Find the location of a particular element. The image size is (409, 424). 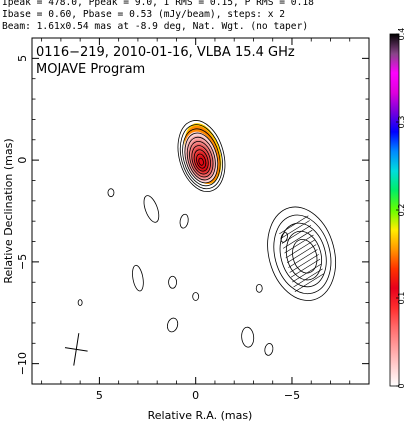

beam-marker is located at coordinates (76, 349).